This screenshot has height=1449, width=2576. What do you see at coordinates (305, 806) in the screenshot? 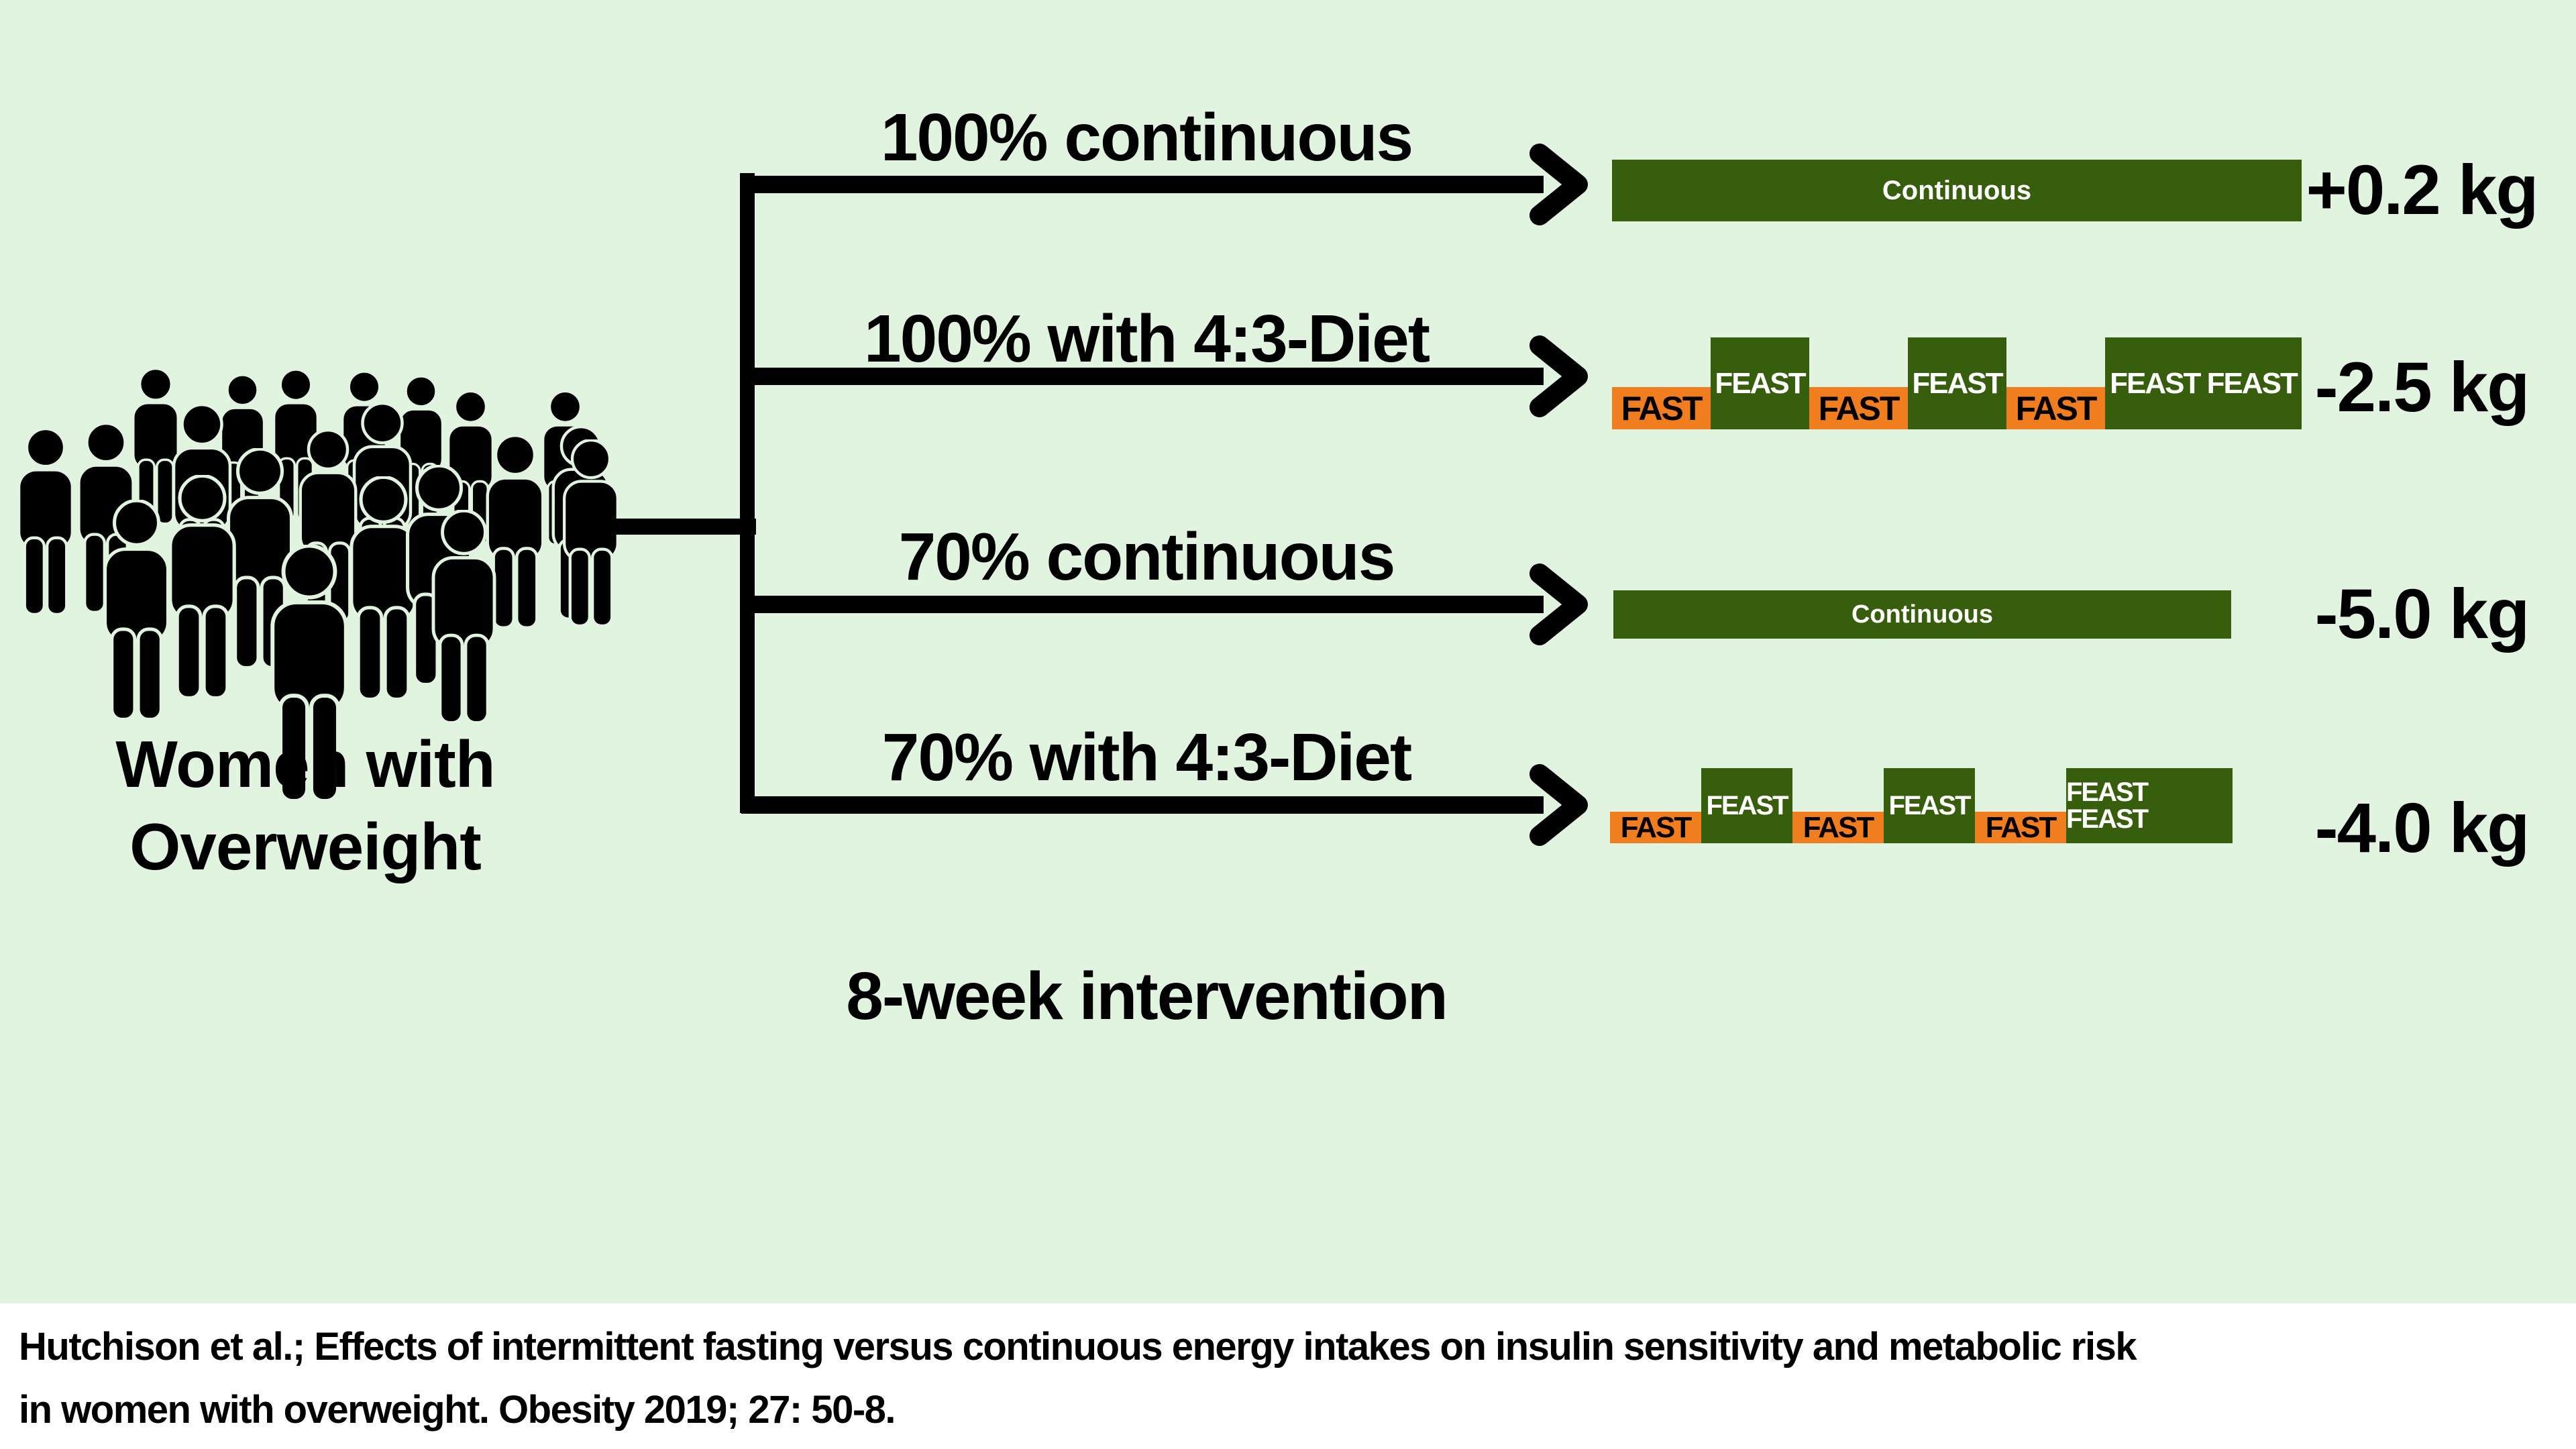
I see `population-label: Women with Overweight` at bounding box center [305, 806].